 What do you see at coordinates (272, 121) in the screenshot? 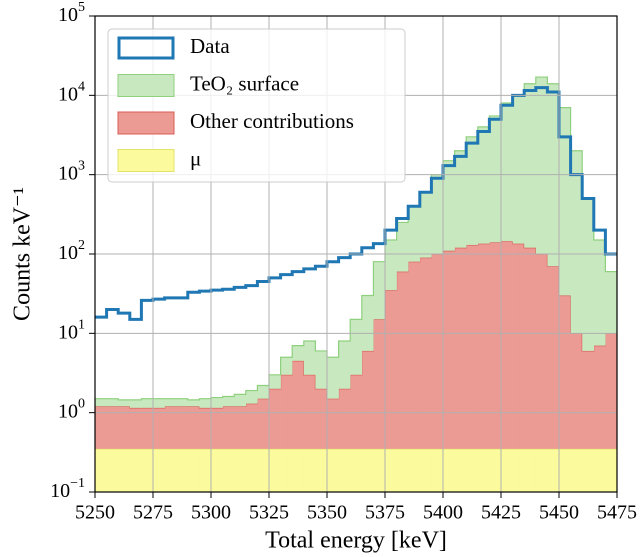
I see `legend-label: Other contributions` at bounding box center [272, 121].